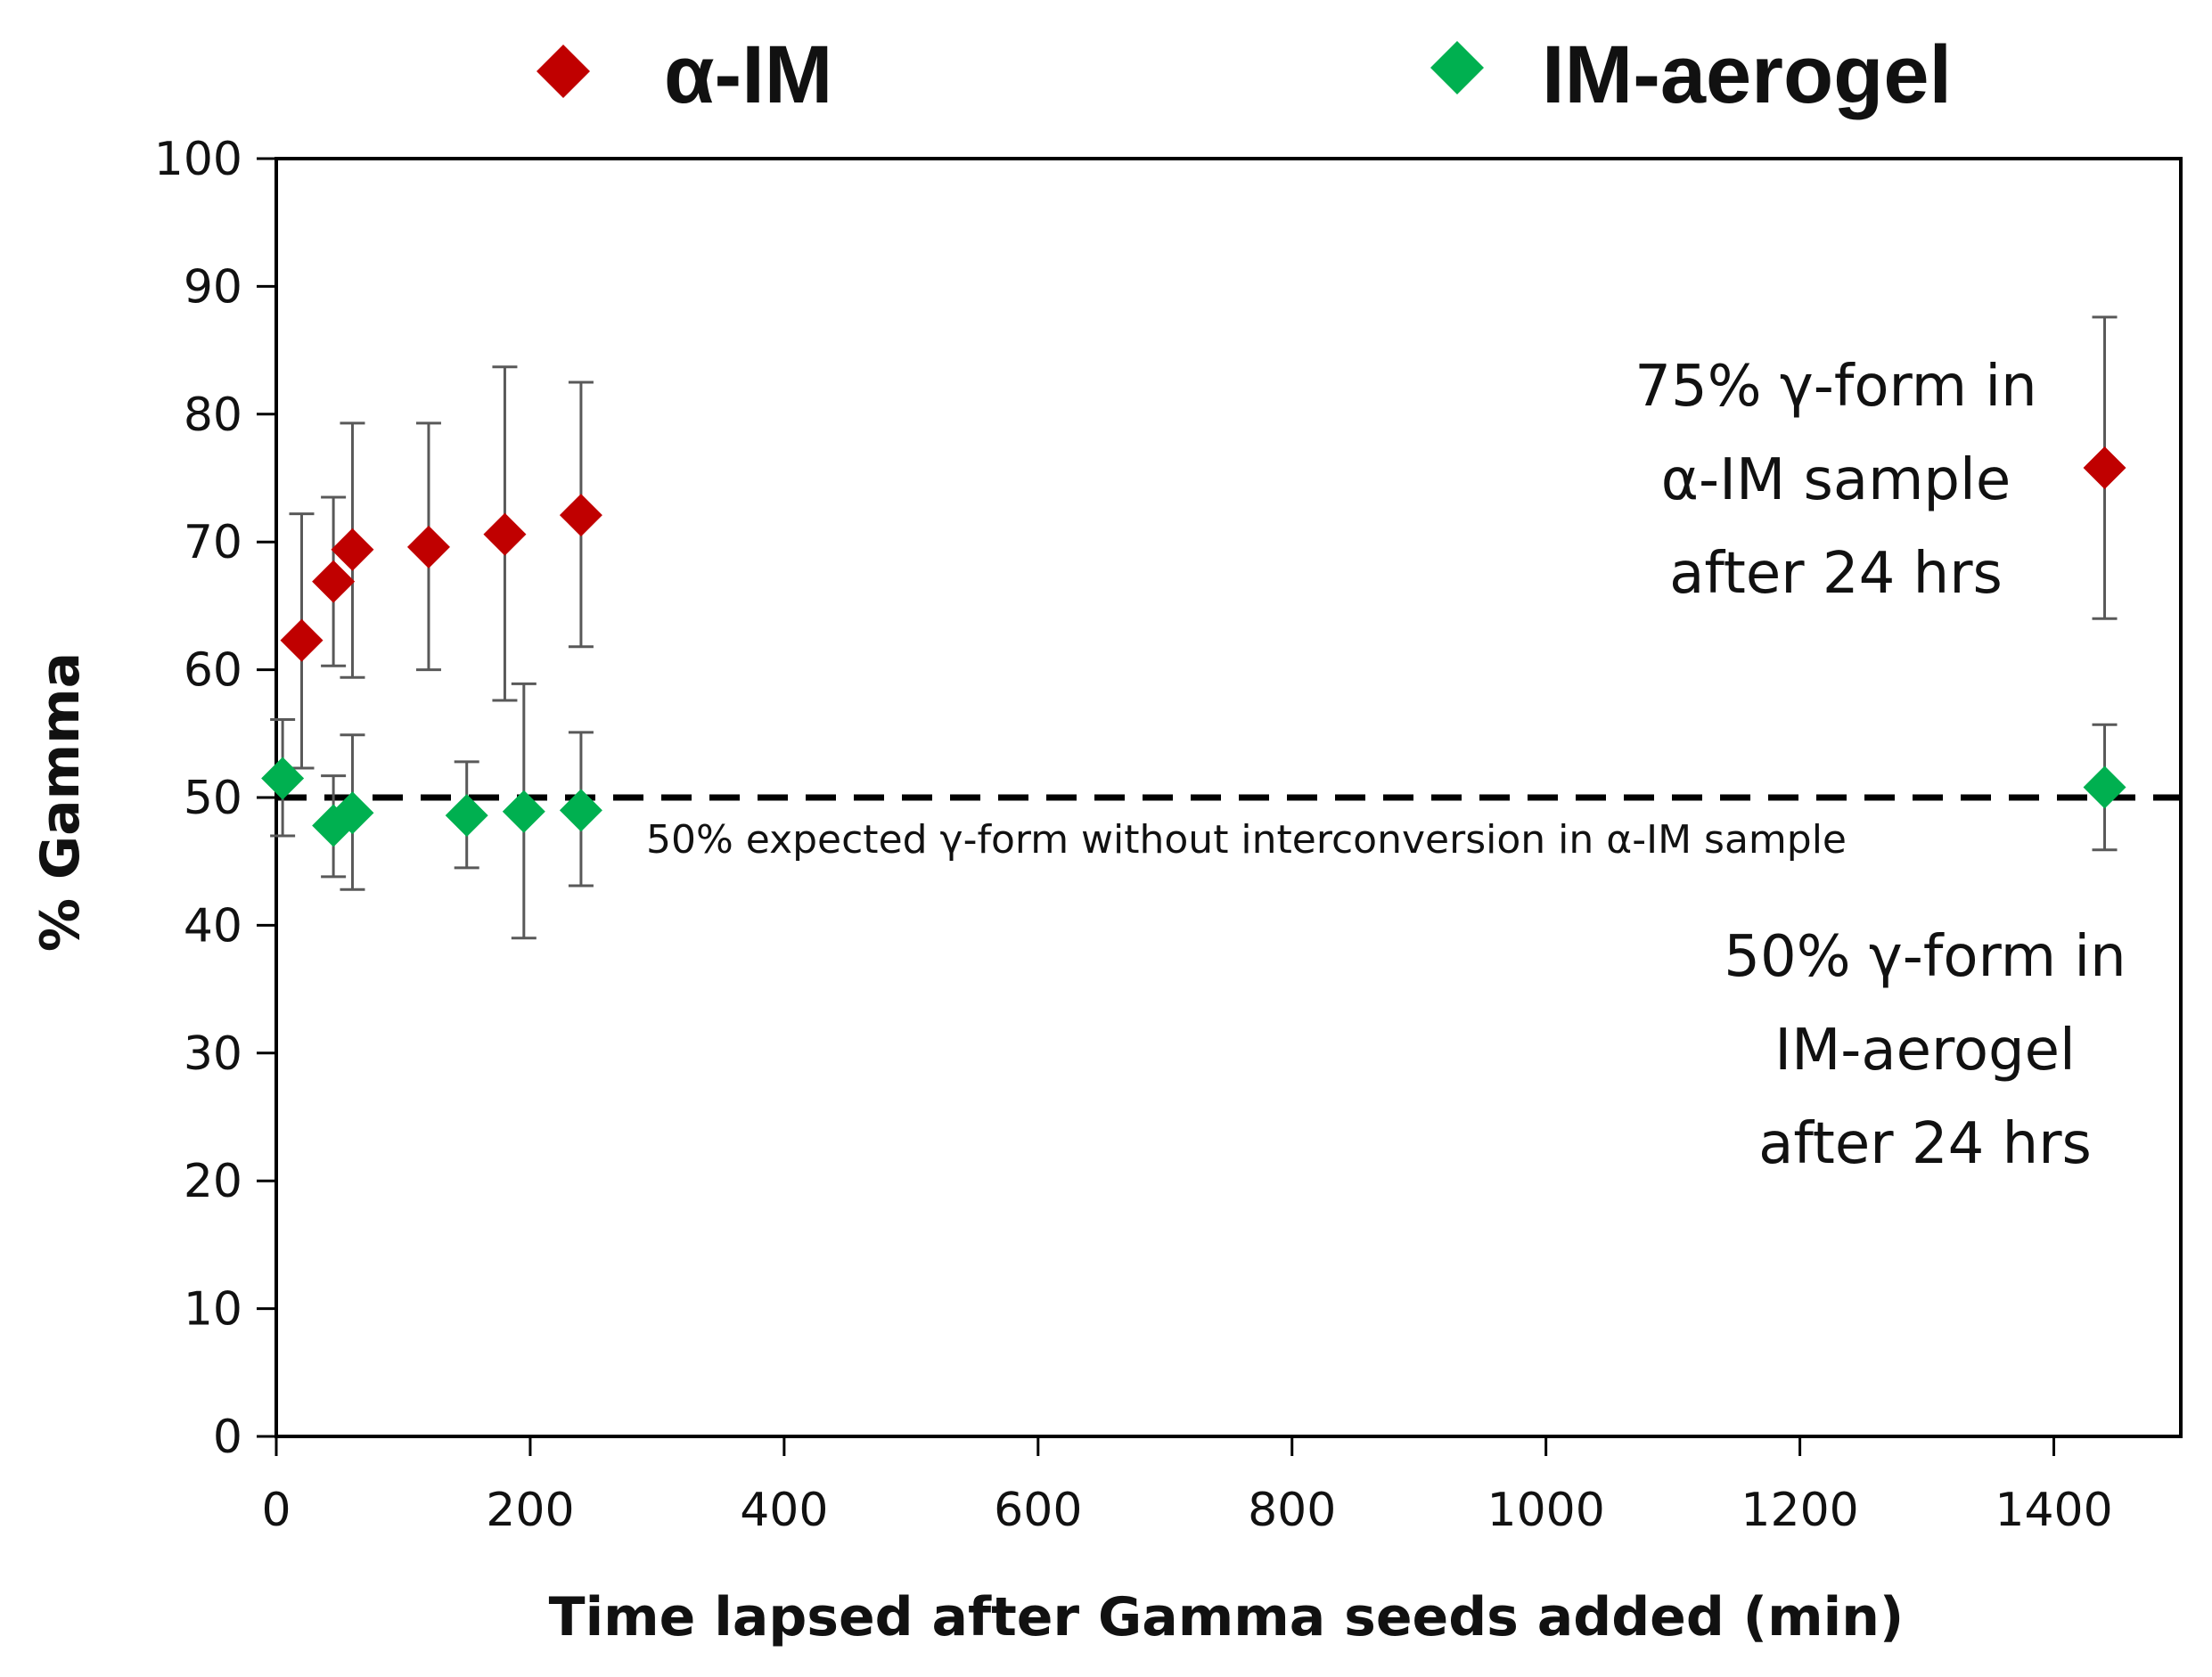 Image resolution: width=2212 pixels, height=1677 pixels. Describe the element at coordinates (198, 160) in the screenshot. I see `y-tick-label-100: 100` at that location.